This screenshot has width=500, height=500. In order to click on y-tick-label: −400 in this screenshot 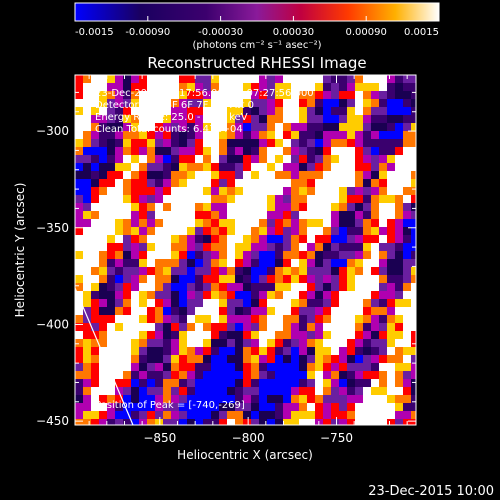, I will do `click(52, 324)`.